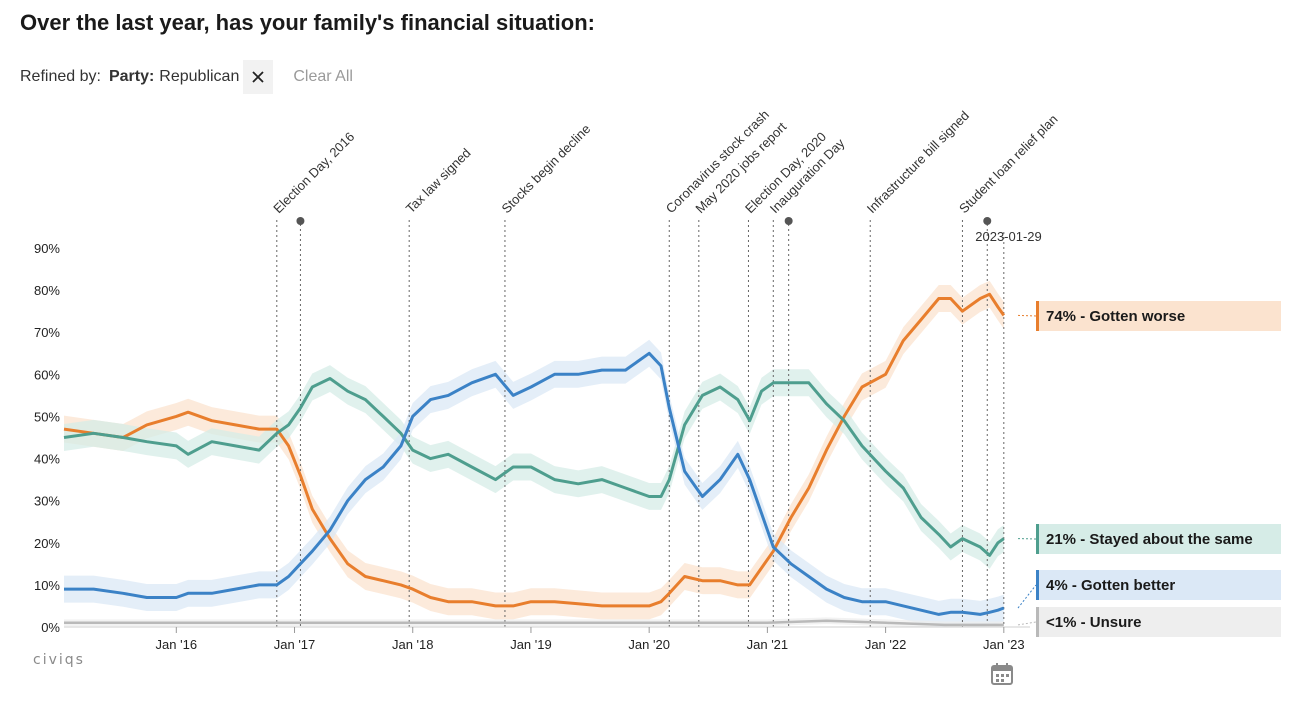 This screenshot has width=1309, height=708. I want to click on filter-bar: Refined by: Party: Republican Clear All, so click(186, 77).